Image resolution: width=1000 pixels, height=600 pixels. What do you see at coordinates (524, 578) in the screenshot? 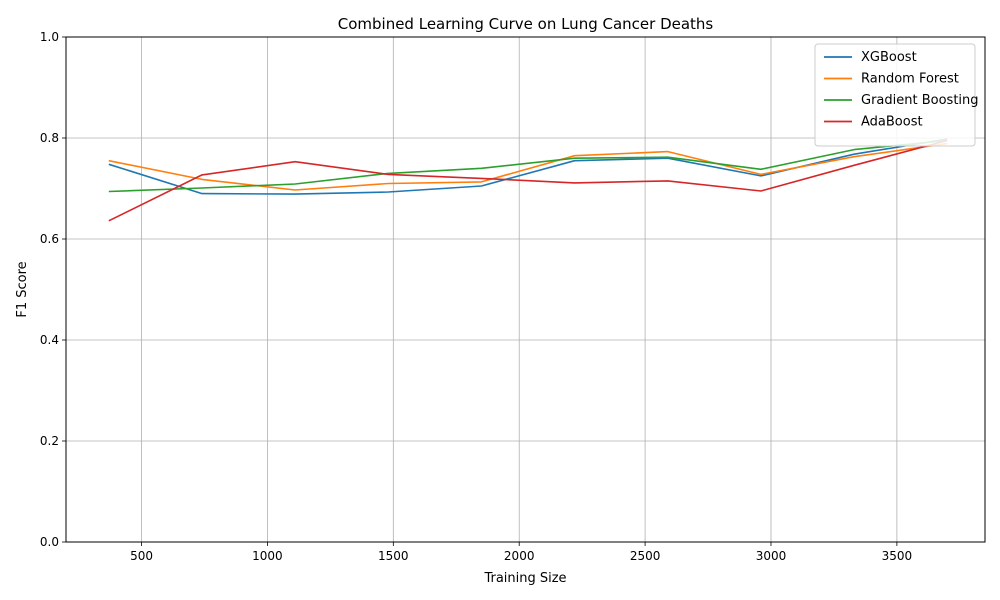
I see `x-axis-label: Training Size` at bounding box center [524, 578].